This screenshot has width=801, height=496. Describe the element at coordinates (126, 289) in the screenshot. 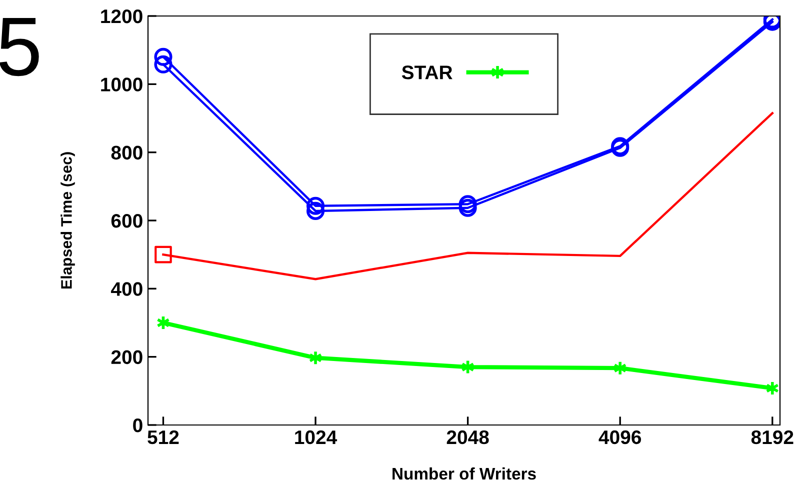

I see `y-tick-label: 400` at that location.